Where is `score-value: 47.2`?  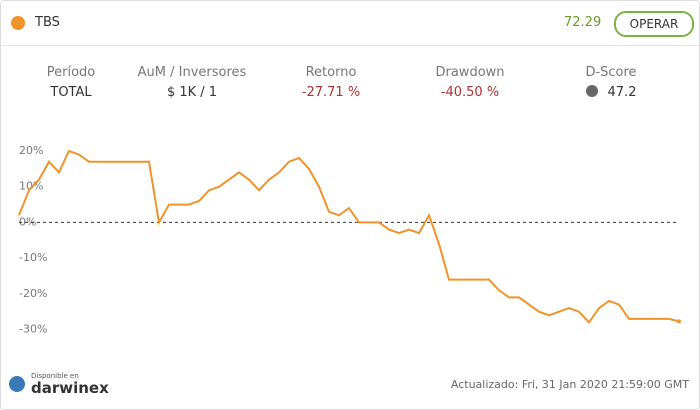
score-value: 47.2 is located at coordinates (622, 92).